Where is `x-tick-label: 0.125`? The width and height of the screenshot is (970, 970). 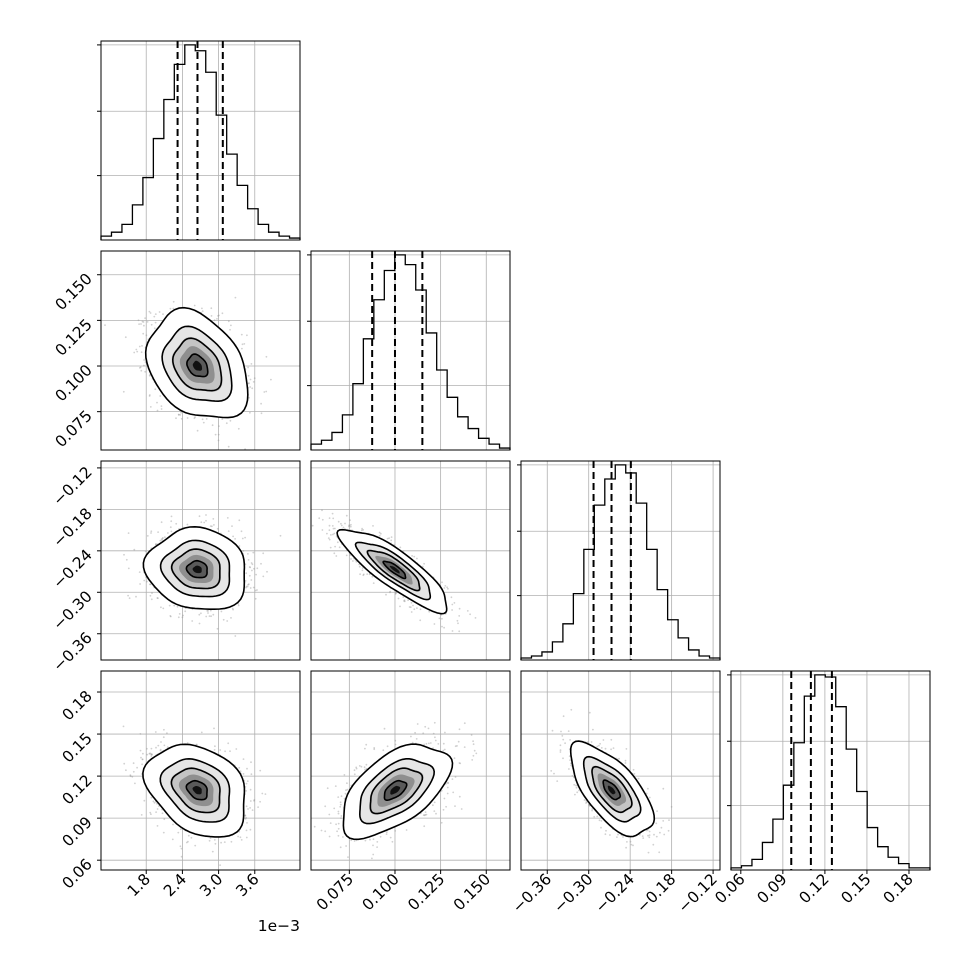
x-tick-label: 0.125 is located at coordinates (426, 892).